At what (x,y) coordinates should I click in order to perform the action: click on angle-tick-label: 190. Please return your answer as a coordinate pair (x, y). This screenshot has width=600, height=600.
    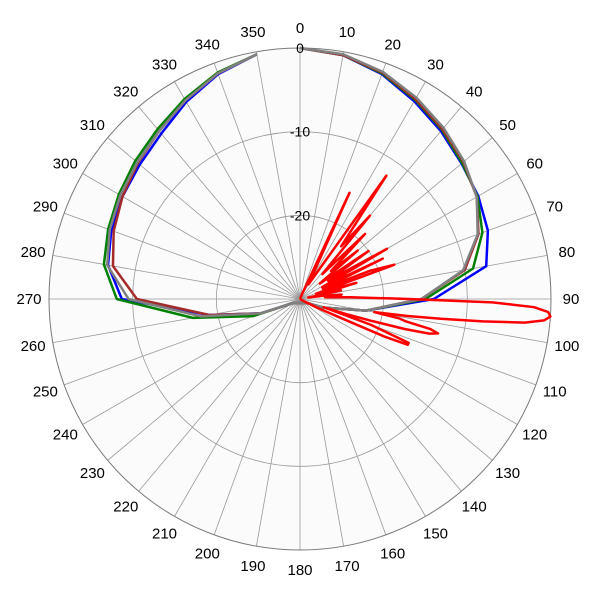
    Looking at the image, I should click on (252, 566).